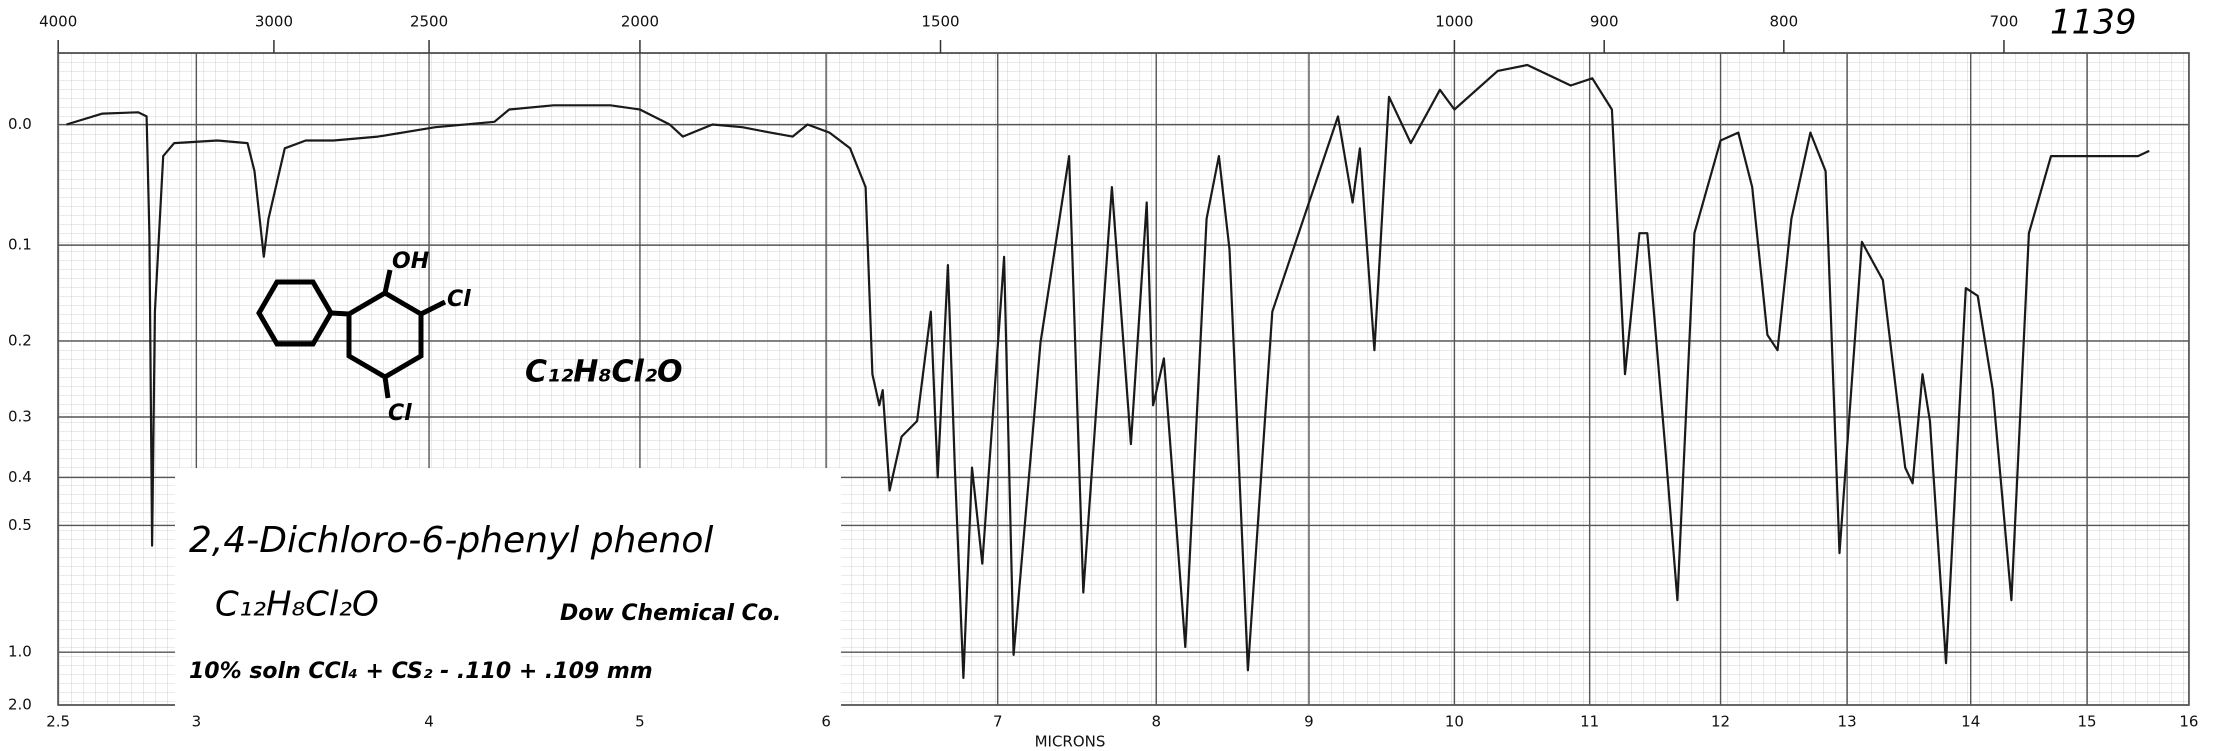 The height and width of the screenshot is (751, 2234). I want to click on y-tick-label: 0.1, so click(20, 245).